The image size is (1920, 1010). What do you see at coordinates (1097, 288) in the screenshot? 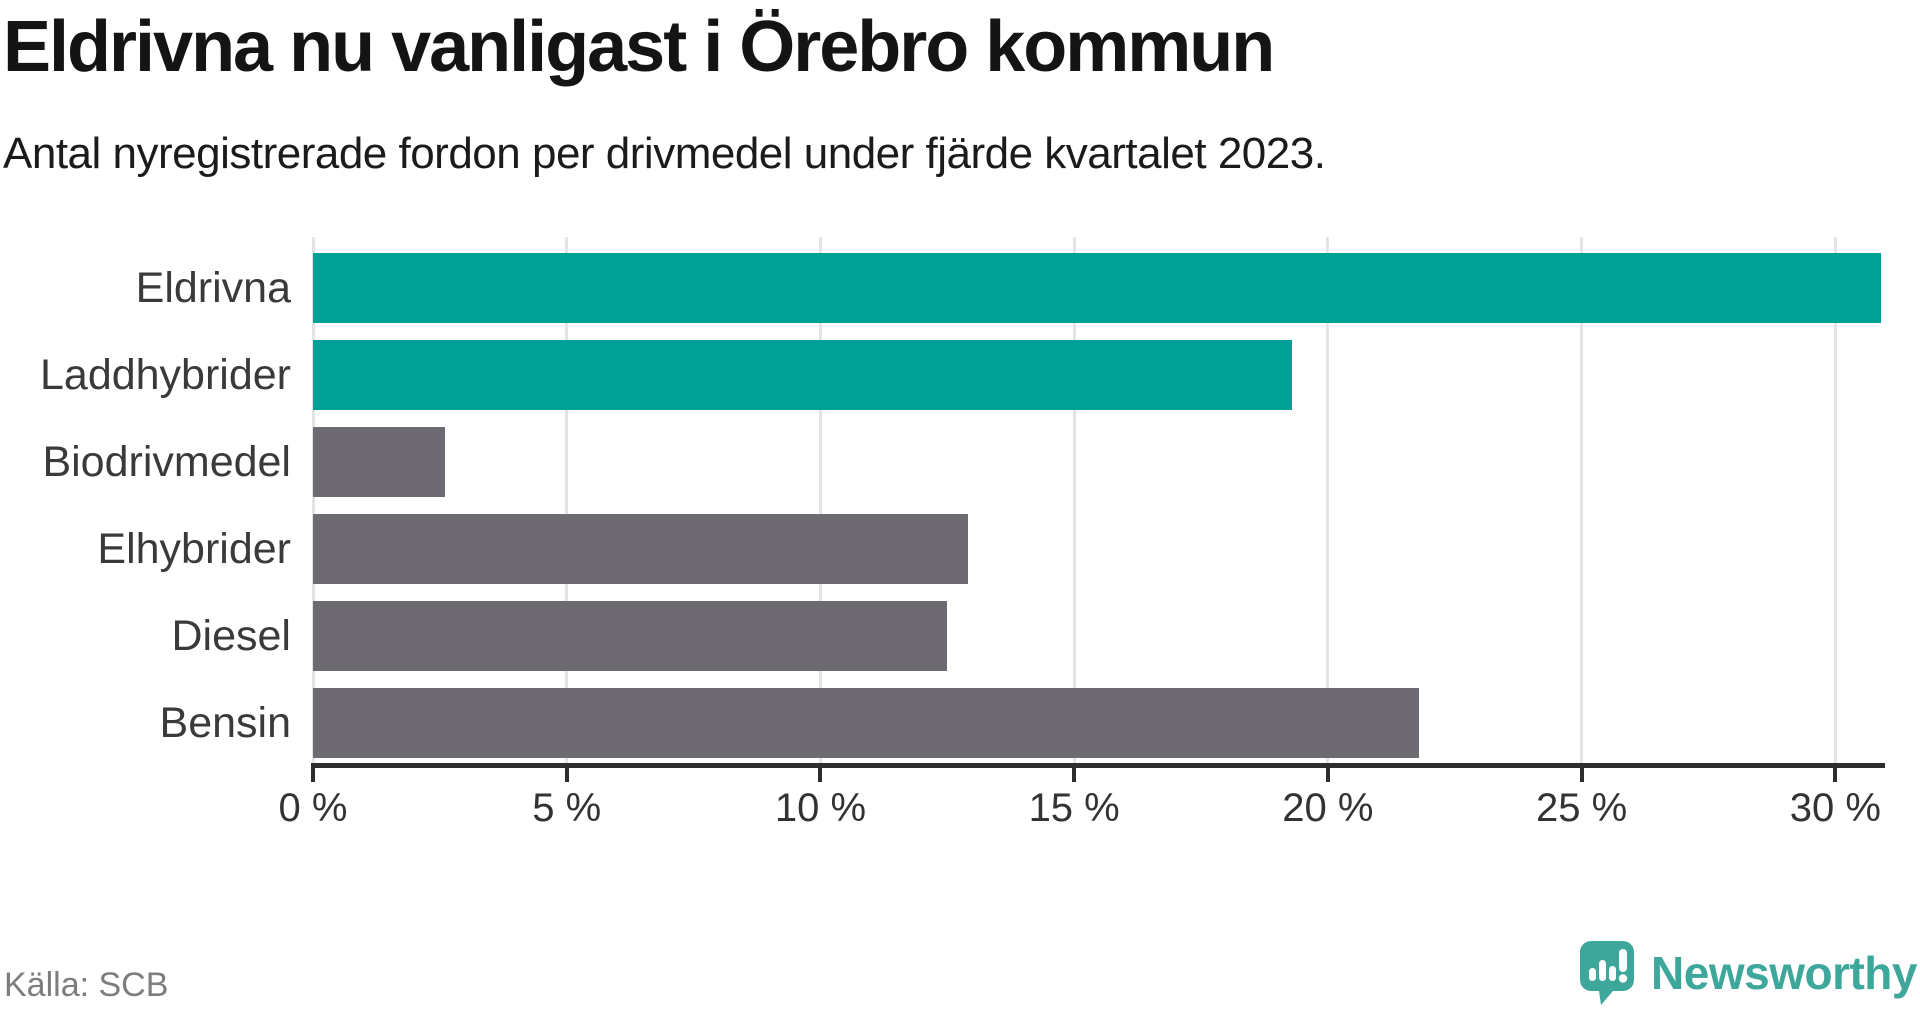
I see `bar-eldrivna` at bounding box center [1097, 288].